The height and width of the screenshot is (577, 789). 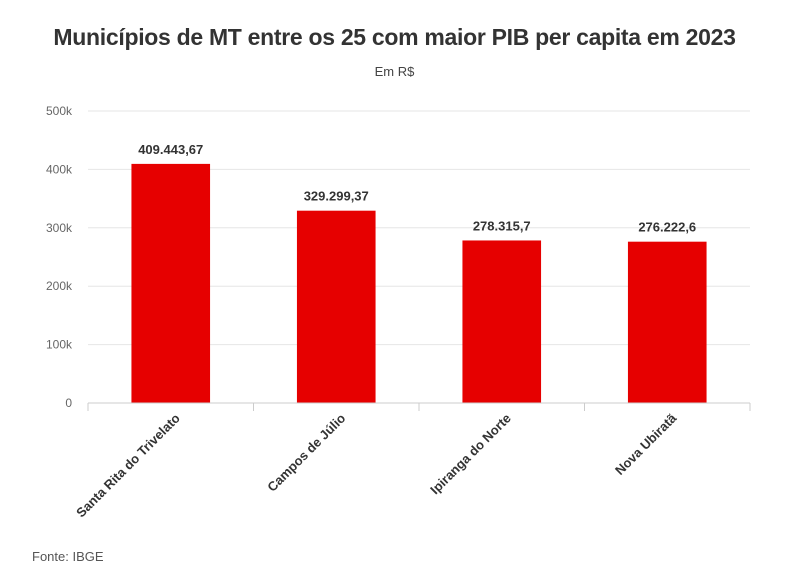 What do you see at coordinates (68, 403) in the screenshot?
I see `y-tick-label: 0` at bounding box center [68, 403].